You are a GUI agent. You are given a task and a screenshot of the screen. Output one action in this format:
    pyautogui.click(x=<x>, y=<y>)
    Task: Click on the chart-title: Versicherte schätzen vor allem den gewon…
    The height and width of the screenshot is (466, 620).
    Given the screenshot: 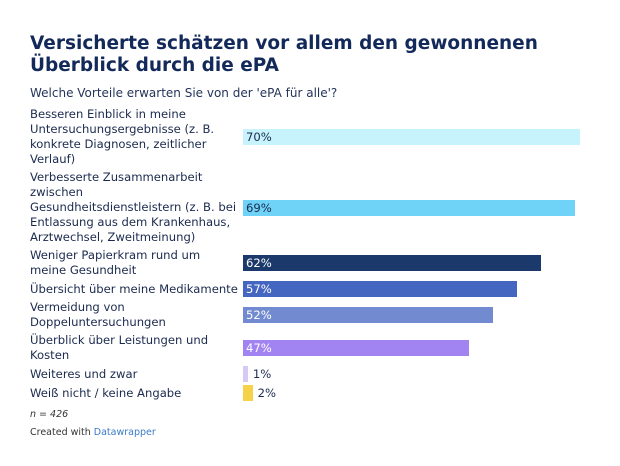 What is the action you would take?
    pyautogui.click(x=284, y=54)
    